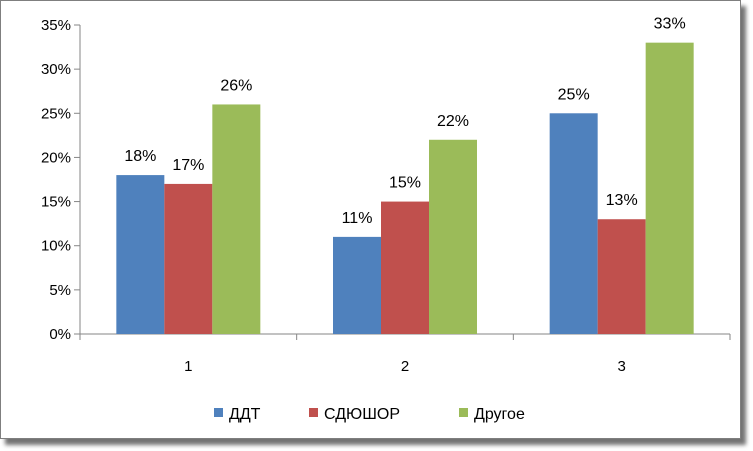 The width and height of the screenshot is (753, 451). I want to click on legend: ДДТ СДЮШОР Другое, so click(369, 414).